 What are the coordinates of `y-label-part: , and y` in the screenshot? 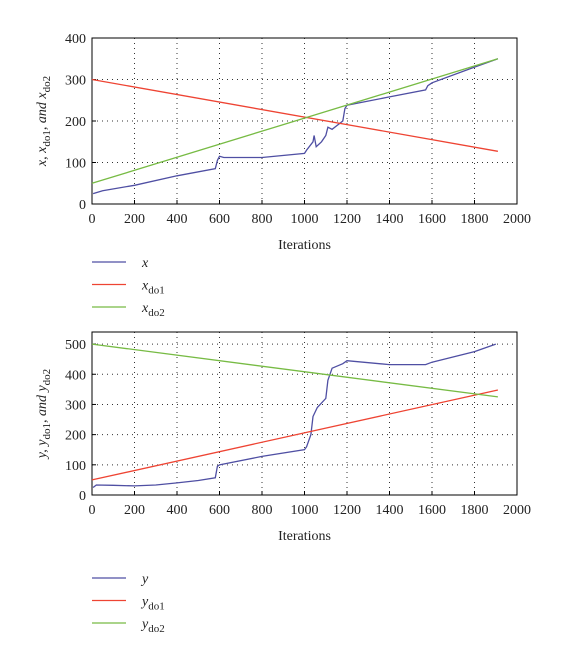 It's located at (42, 404).